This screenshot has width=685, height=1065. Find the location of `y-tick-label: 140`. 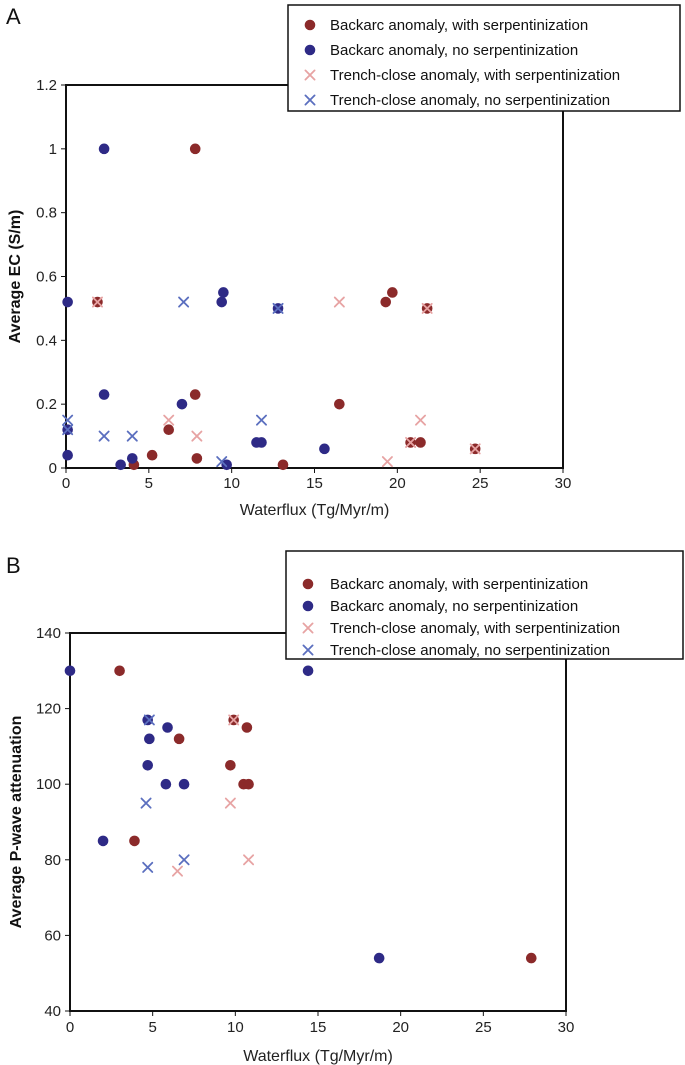

y-tick-label: 140 is located at coordinates (48, 633).